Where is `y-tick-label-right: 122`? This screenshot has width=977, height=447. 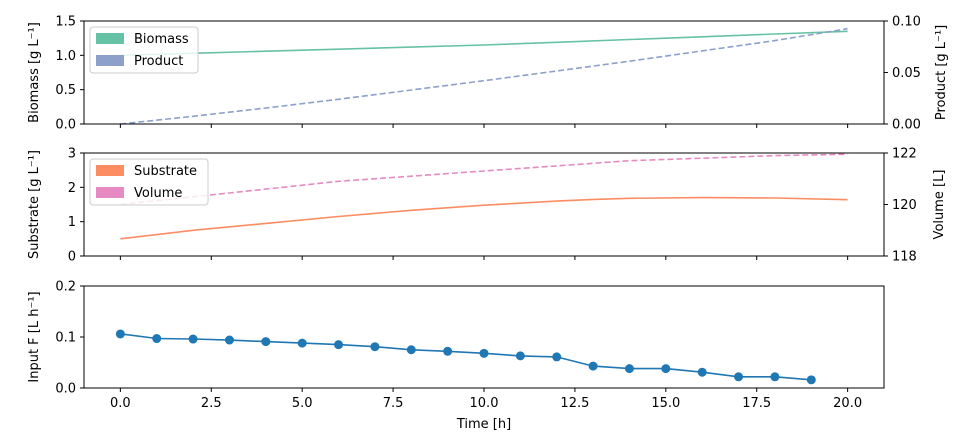
y-tick-label-right: 122 is located at coordinates (904, 154).